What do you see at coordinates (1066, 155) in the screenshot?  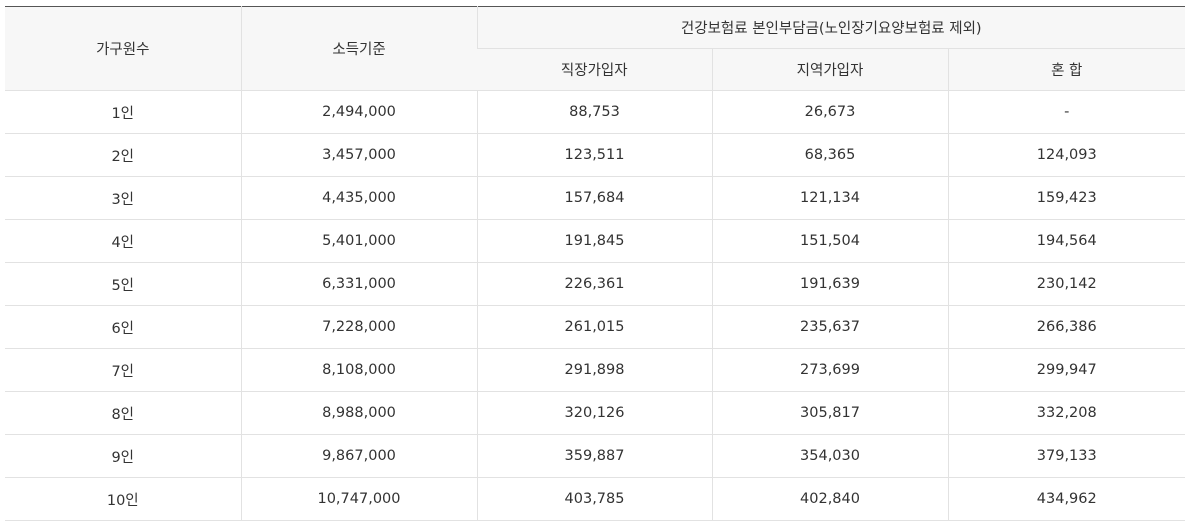 I see `cell-mixed: 124,093` at bounding box center [1066, 155].